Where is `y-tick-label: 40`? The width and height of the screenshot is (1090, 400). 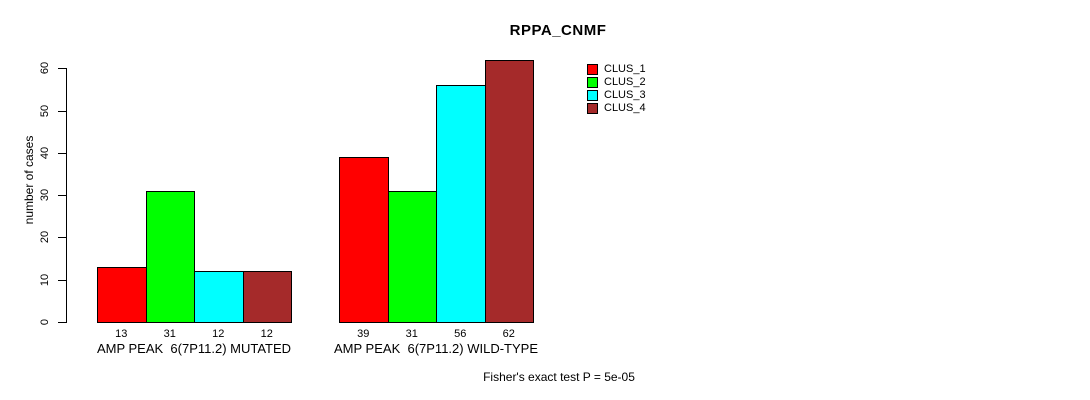
y-tick-label: 40 is located at coordinates (45, 152).